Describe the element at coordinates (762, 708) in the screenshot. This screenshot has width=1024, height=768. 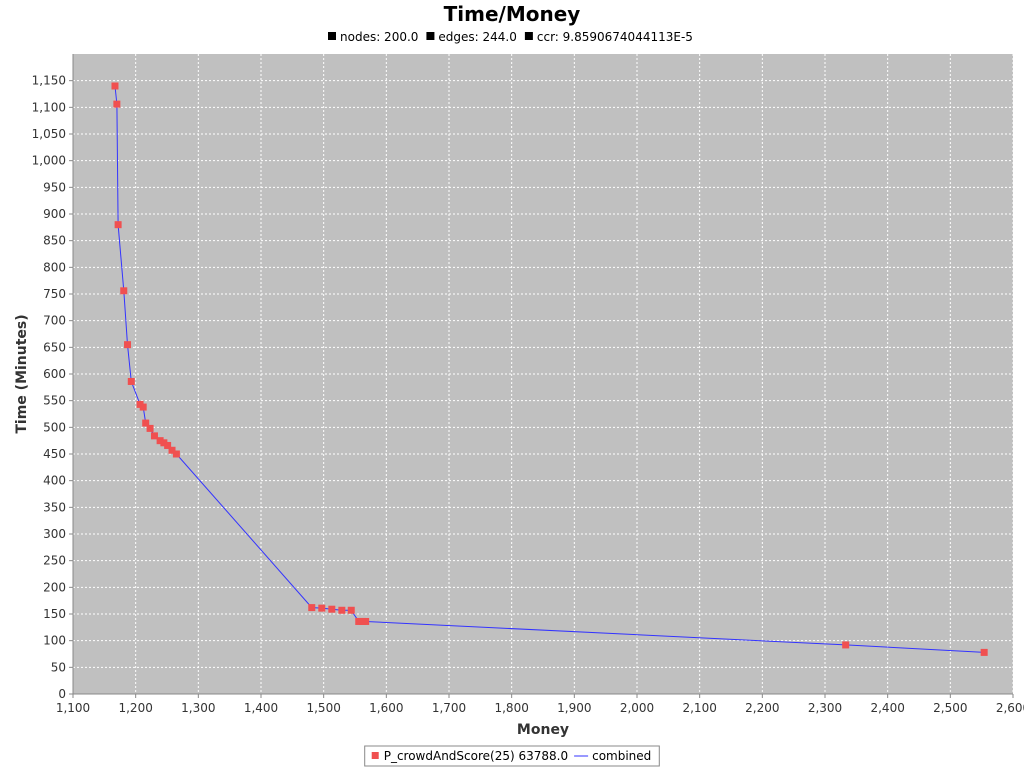
I see `x-tick-label: 2,200` at that location.